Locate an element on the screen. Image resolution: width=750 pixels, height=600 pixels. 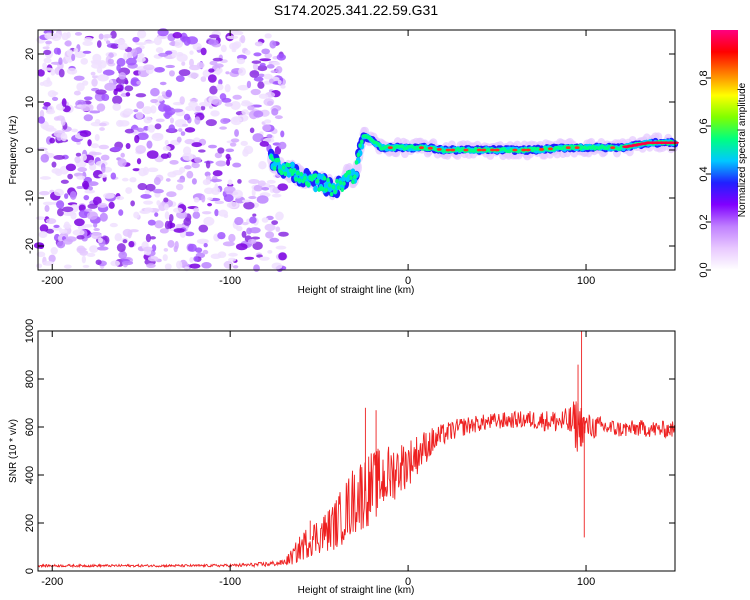
y-tick-label: 20 is located at coordinates (30, 54).